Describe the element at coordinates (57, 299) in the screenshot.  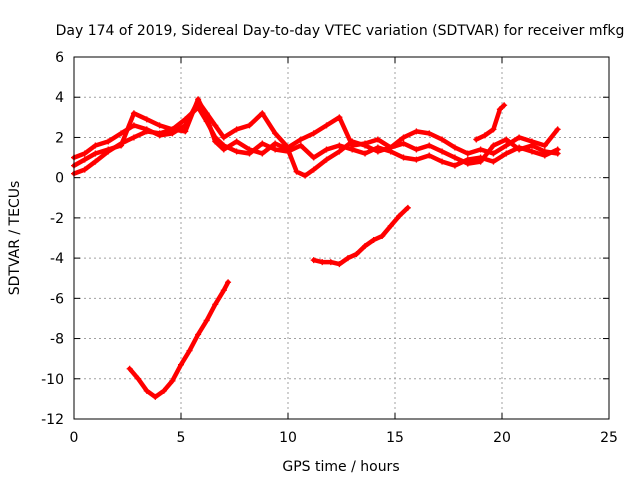
I see `y-tick-label: -6` at that location.